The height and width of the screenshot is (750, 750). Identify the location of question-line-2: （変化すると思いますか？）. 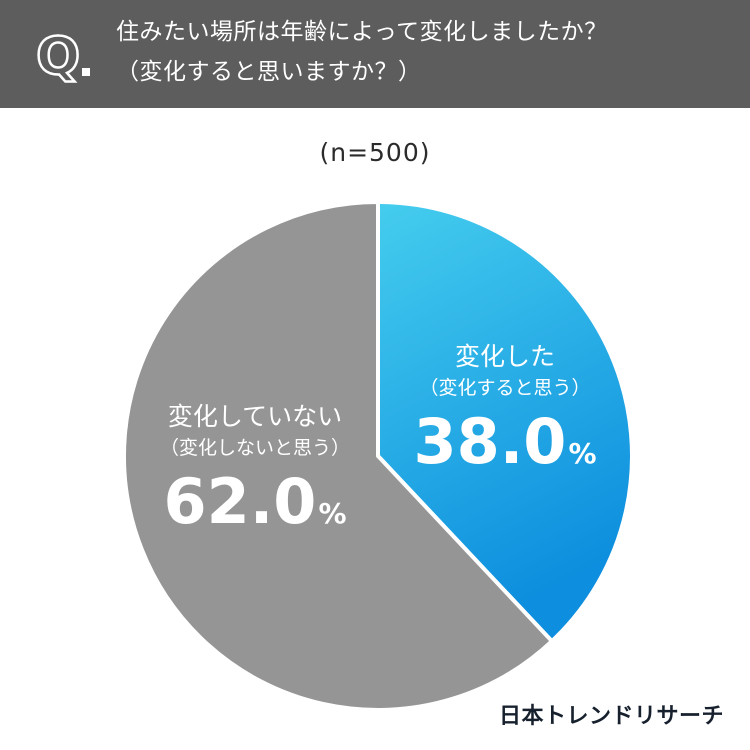
(269, 72).